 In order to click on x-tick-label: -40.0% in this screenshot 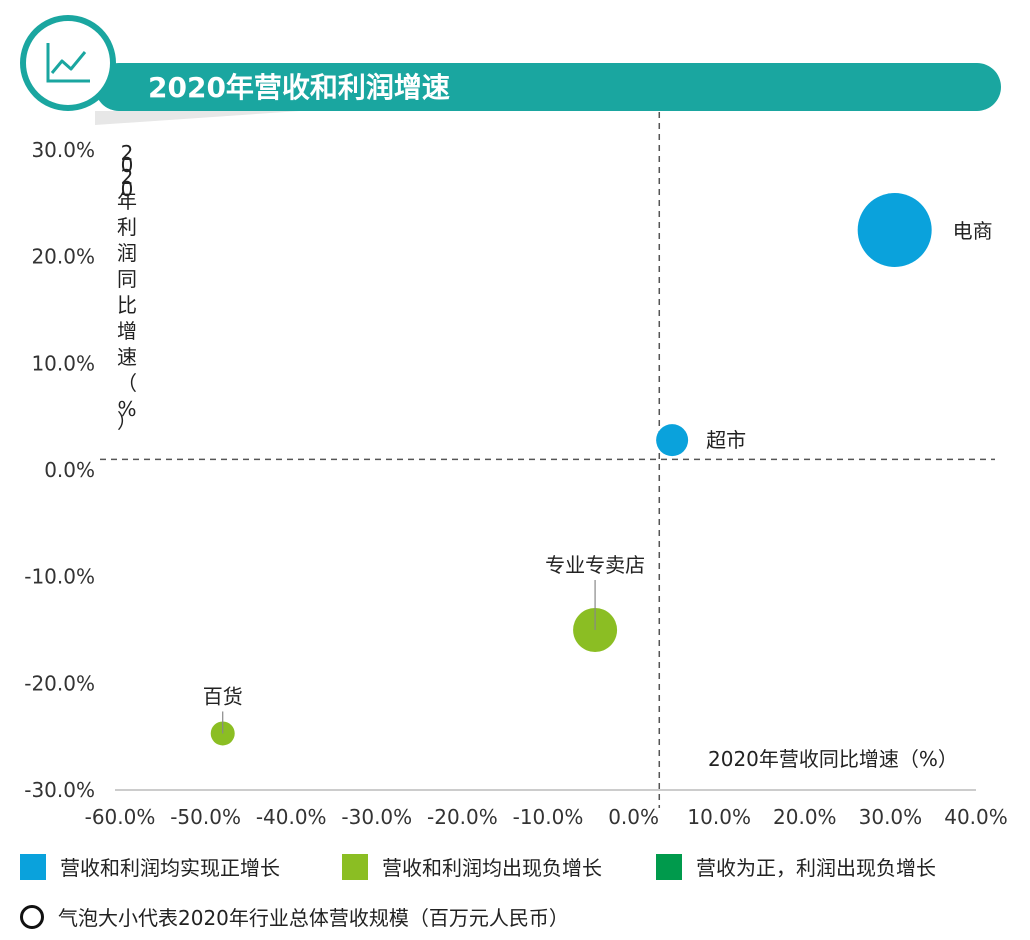, I will do `click(291, 817)`.